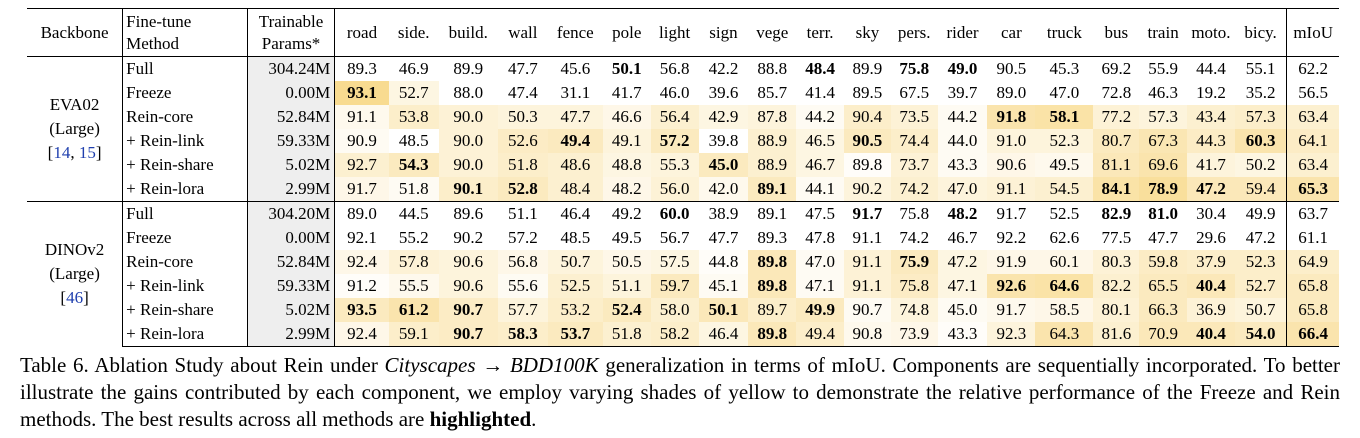 The width and height of the screenshot is (1360, 438). What do you see at coordinates (1313, 285) in the screenshot?
I see `miou-value: 65.8` at bounding box center [1313, 285].